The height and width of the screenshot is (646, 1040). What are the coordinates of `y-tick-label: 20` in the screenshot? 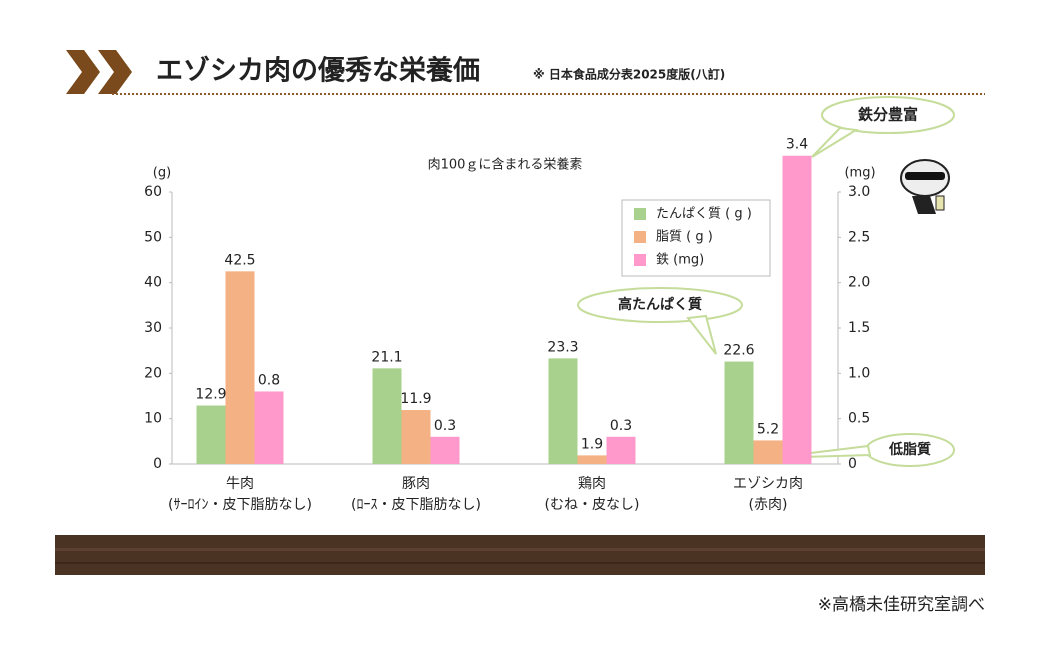 It's located at (153, 373).